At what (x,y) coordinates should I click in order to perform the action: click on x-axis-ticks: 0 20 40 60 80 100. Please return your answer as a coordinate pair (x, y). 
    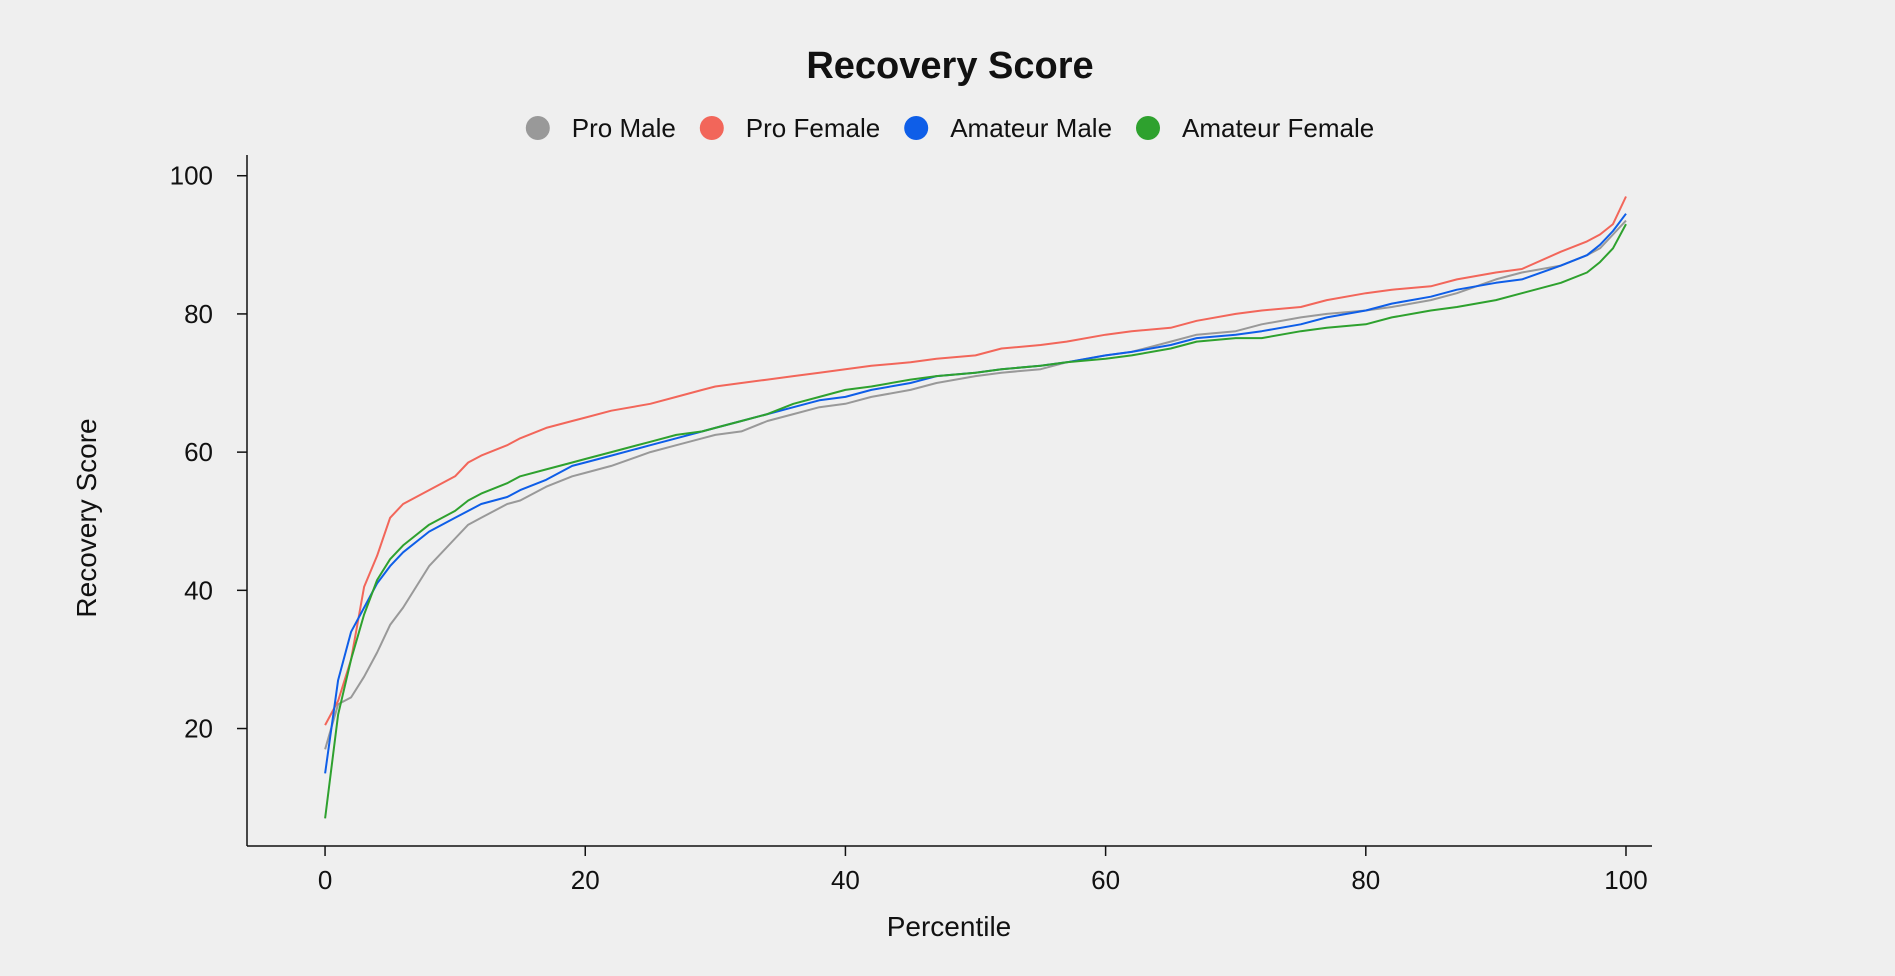
    Looking at the image, I should click on (983, 870).